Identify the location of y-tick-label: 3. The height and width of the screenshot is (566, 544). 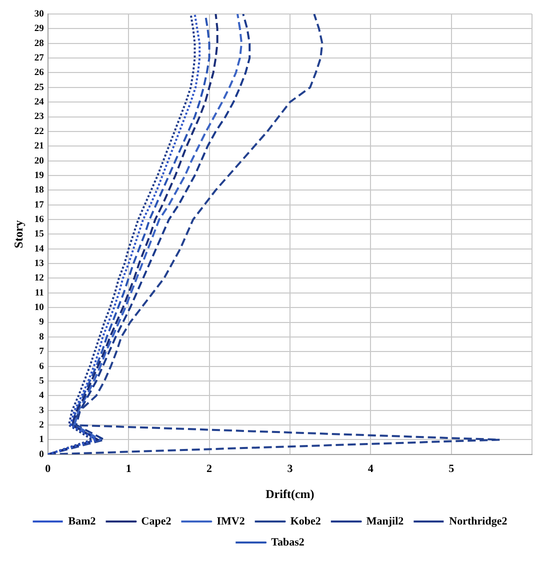
(41, 411).